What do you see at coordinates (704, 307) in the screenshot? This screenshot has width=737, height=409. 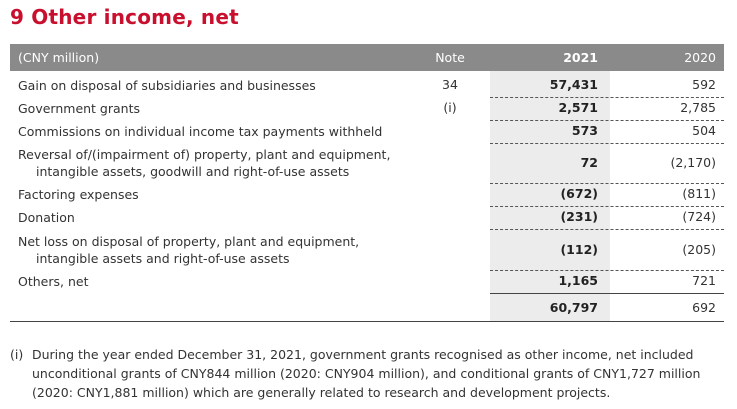 I see `total-value-2020: 692` at bounding box center [704, 307].